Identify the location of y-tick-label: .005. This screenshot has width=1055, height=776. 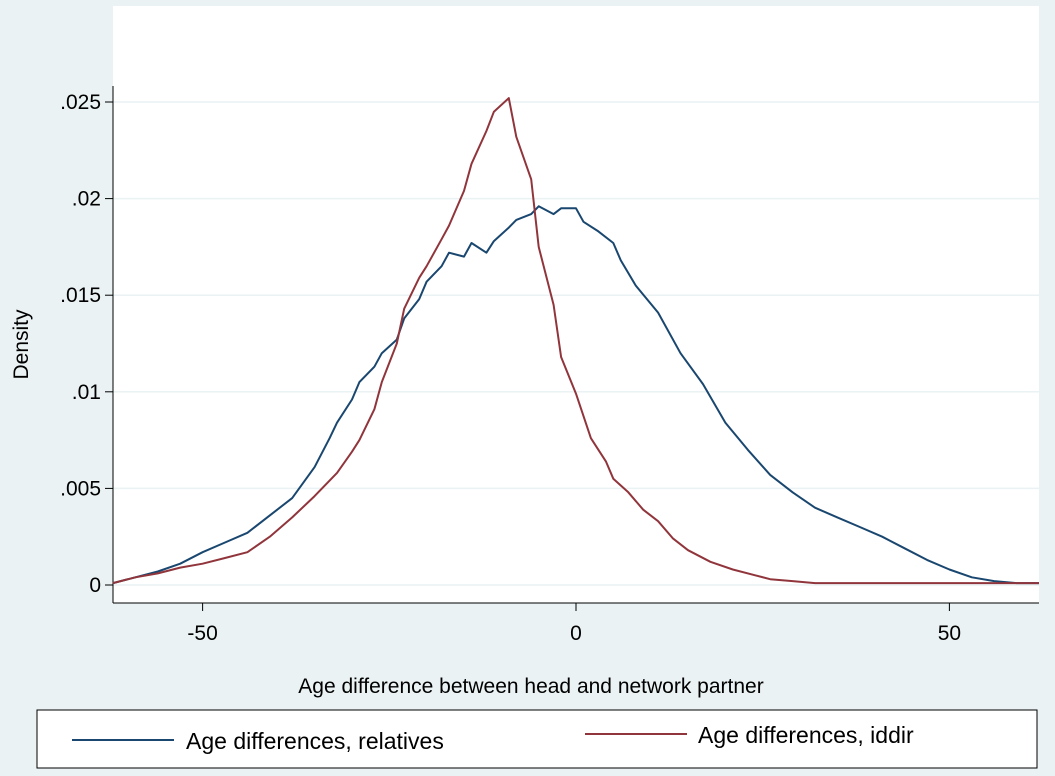
(80, 488).